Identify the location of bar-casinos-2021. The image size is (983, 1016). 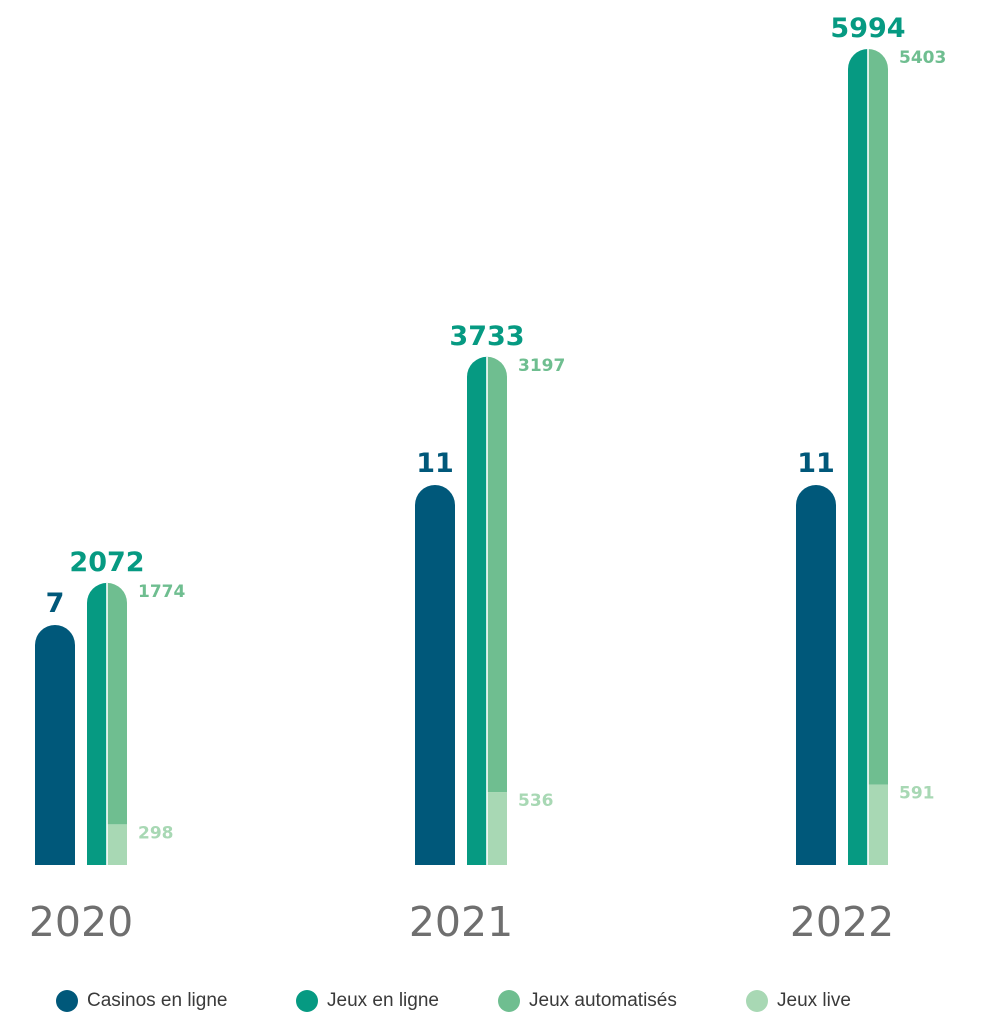
(435, 675).